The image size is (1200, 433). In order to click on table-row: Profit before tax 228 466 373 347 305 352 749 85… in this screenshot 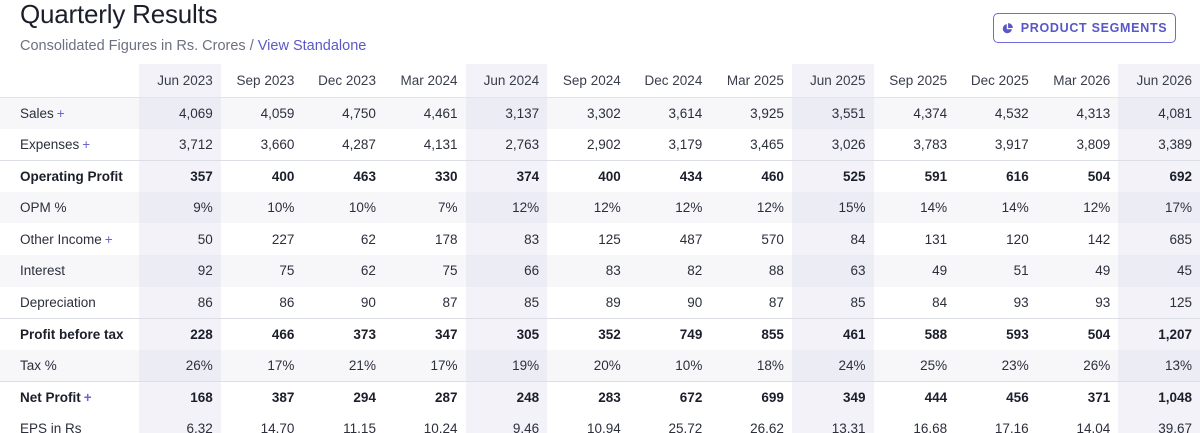, I will do `click(600, 333)`.